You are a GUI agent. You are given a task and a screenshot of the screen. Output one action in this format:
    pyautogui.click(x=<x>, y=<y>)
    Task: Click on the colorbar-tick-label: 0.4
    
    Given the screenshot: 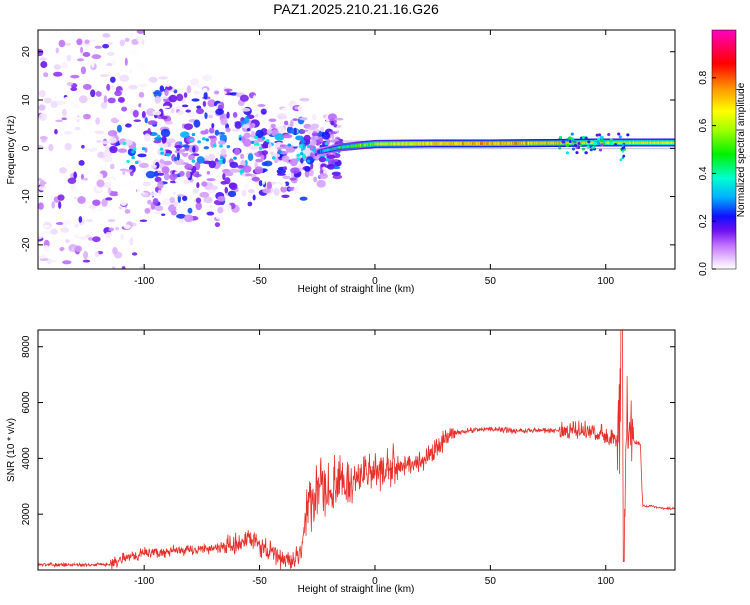 What is the action you would take?
    pyautogui.click(x=703, y=173)
    